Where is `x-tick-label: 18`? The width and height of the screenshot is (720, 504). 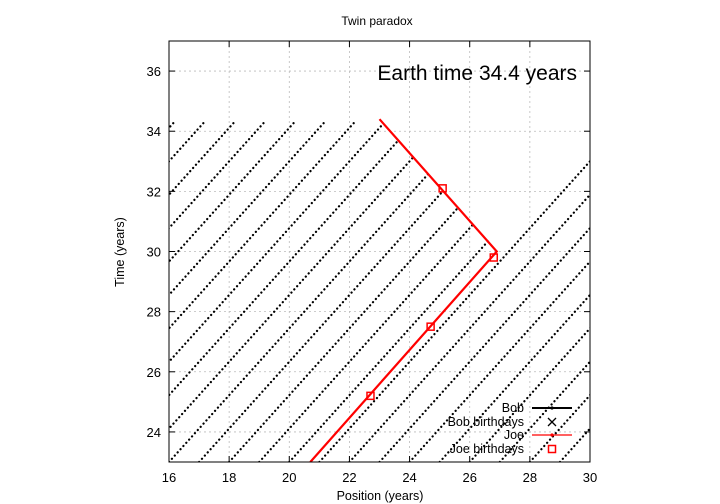 x-tick-label: 18 is located at coordinates (229, 477).